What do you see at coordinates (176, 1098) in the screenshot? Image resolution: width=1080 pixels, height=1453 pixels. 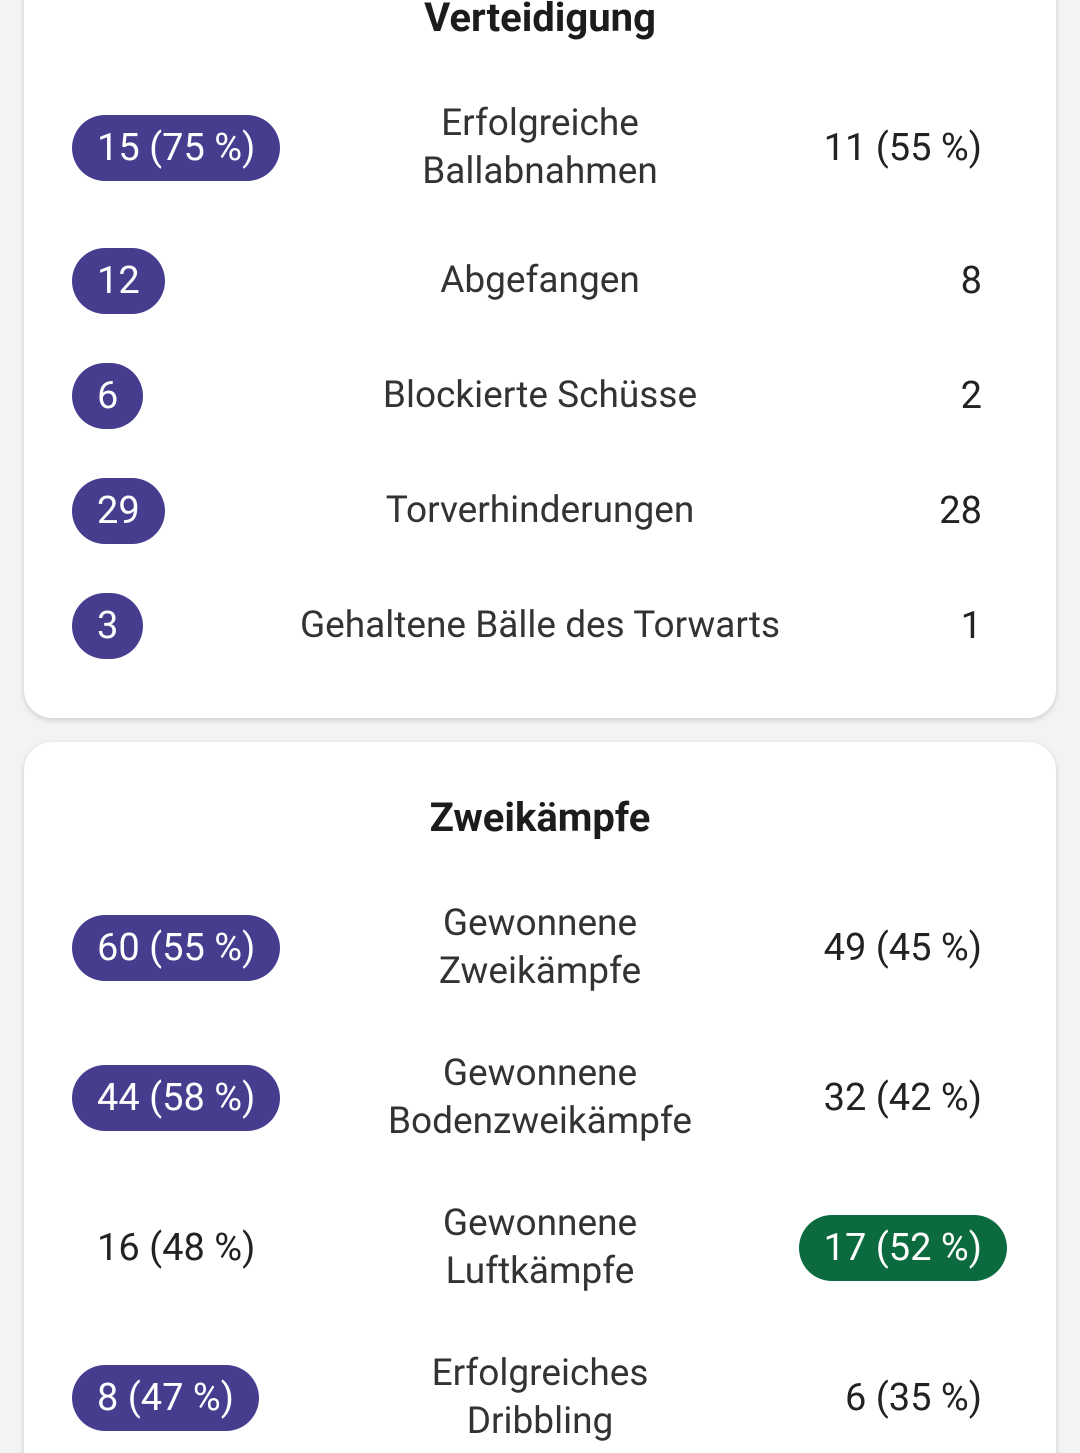 I see `home-value: 44 (58 %)` at bounding box center [176, 1098].